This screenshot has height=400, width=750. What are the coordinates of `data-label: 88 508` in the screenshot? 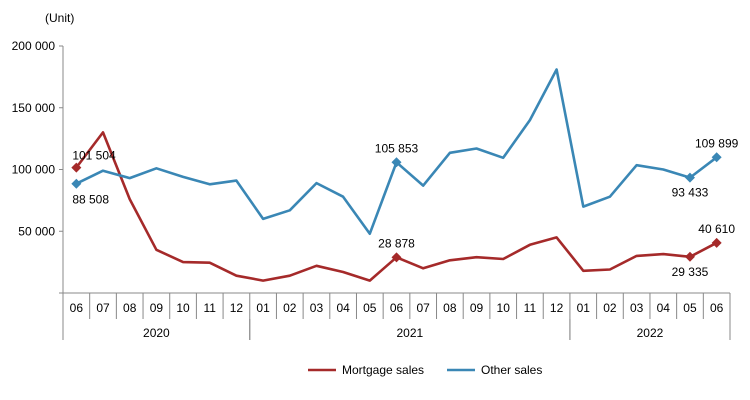 It's located at (90, 200).